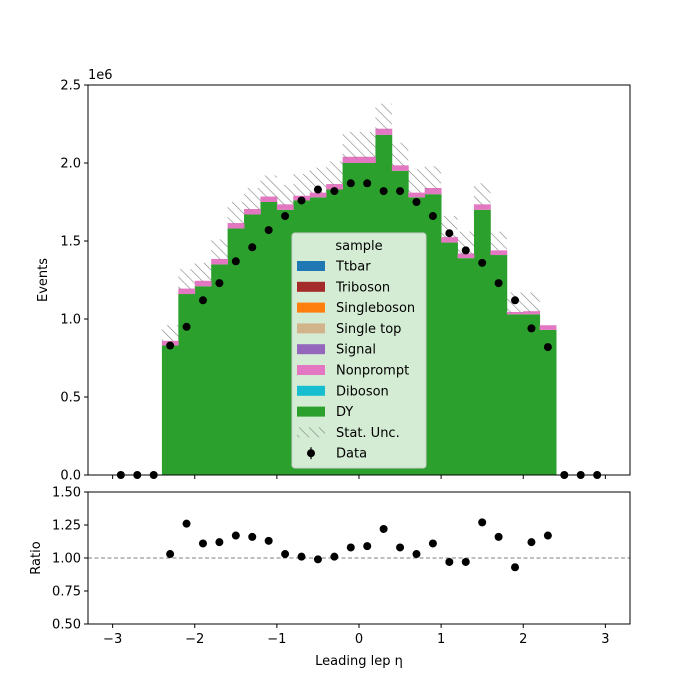  I want to click on ratio-y-axis-label: Ratio, so click(36, 557).